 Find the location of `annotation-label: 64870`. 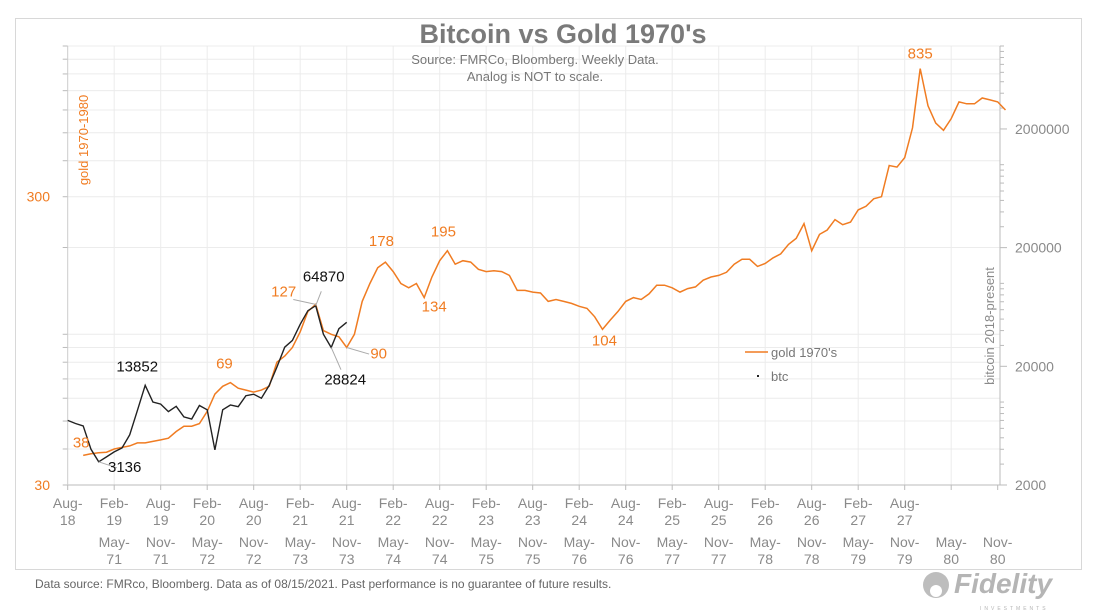

annotation-label: 64870 is located at coordinates (324, 277).